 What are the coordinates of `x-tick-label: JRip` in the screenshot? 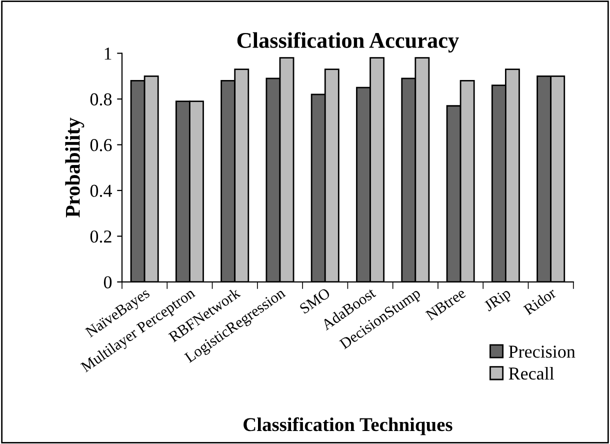 It's located at (498, 301).